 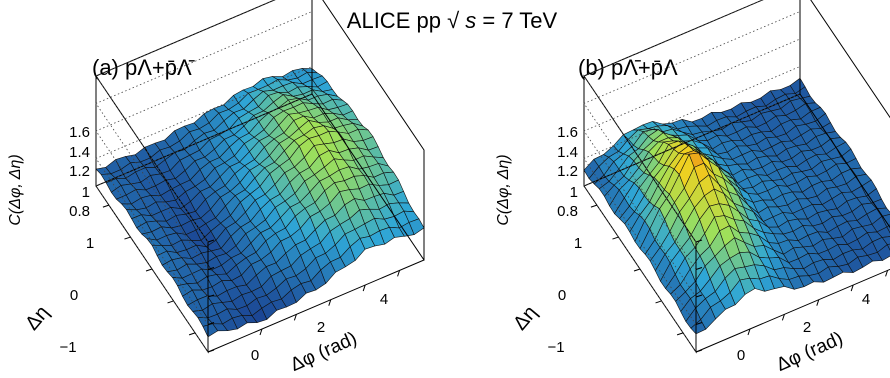 I want to click on panel-b-phi-ticks: 0 2 4, so click(x=803, y=327).